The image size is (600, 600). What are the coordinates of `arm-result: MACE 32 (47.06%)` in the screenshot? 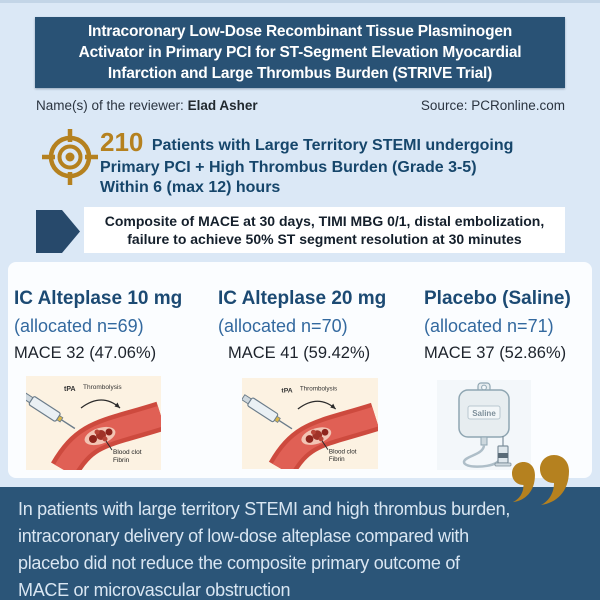 It's located at (85, 353).